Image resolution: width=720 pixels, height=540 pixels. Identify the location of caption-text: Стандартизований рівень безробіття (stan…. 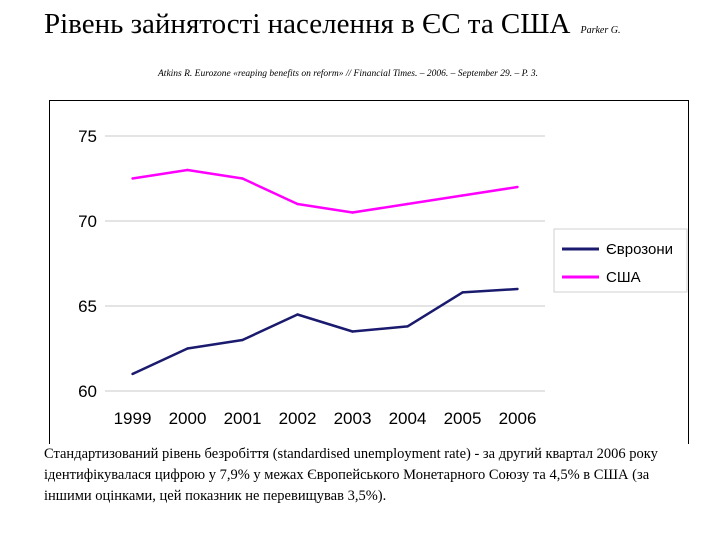
(369, 475).